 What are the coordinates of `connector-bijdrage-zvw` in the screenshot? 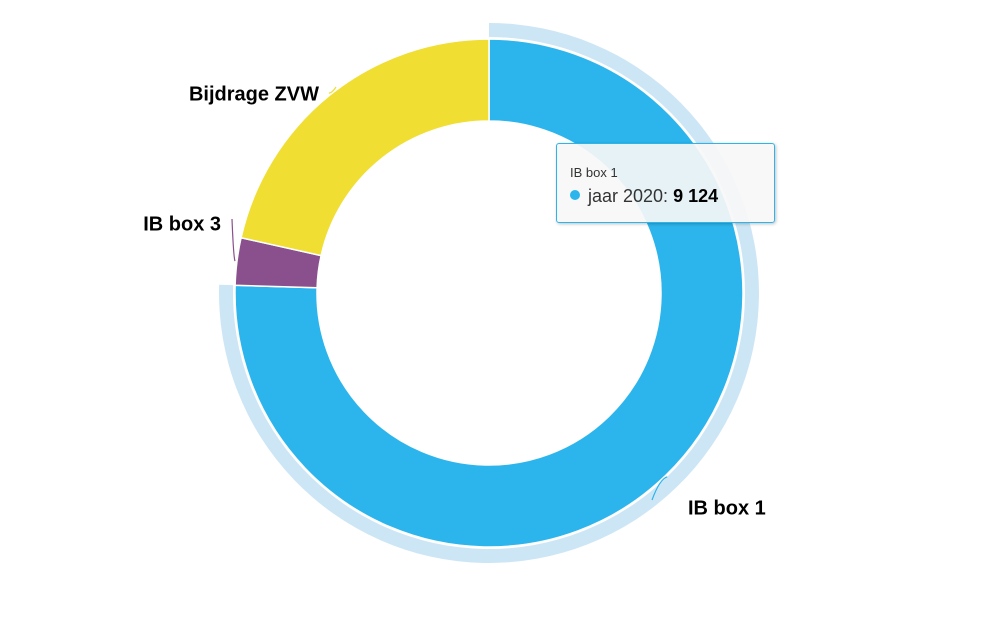 It's located at (332, 90).